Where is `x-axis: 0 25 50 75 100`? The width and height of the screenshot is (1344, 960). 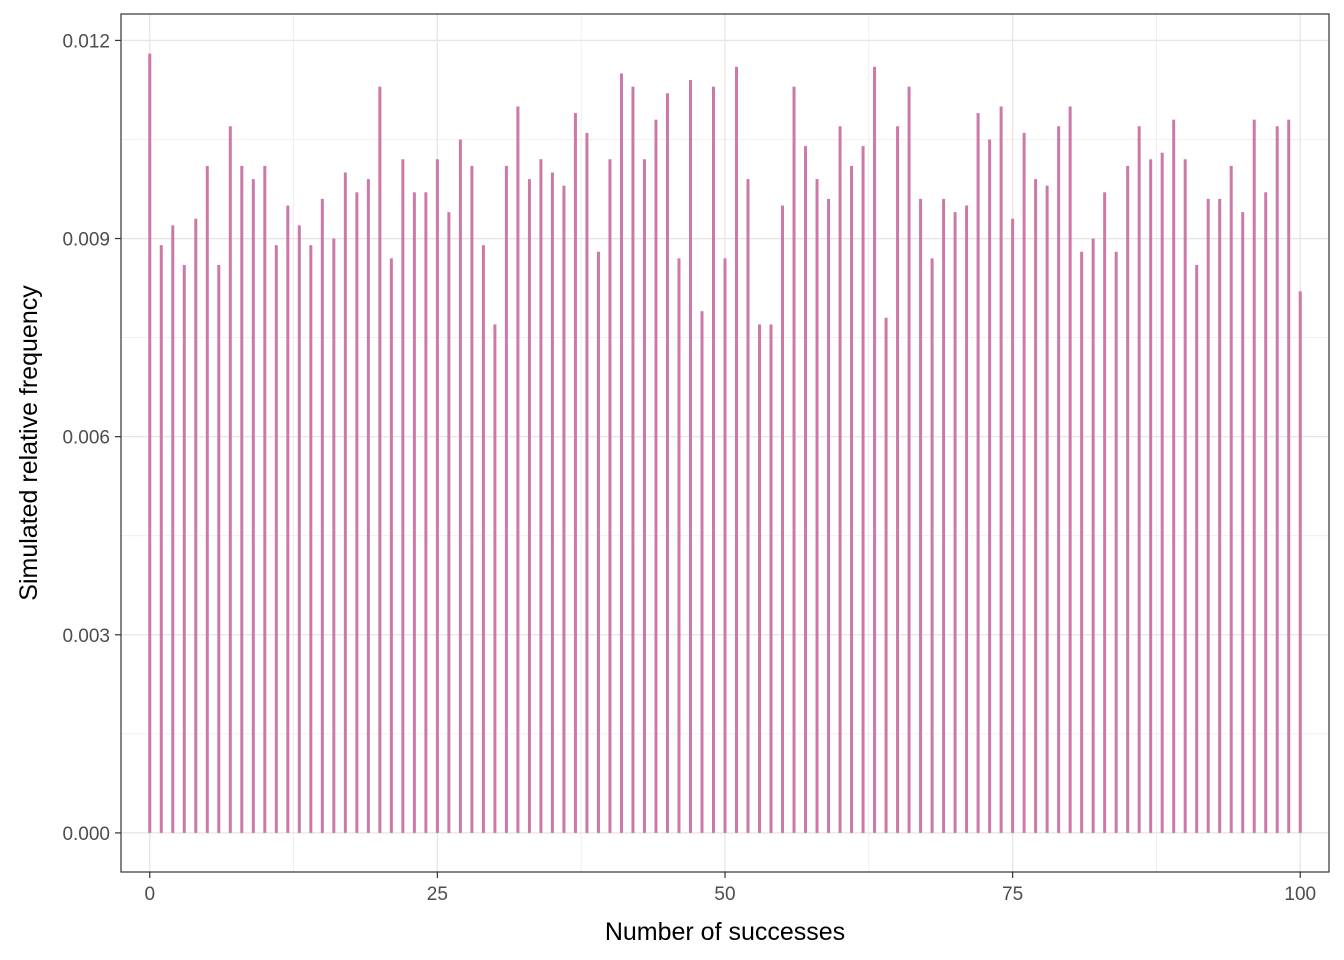
x-axis: 0 25 50 75 100 is located at coordinates (730, 888).